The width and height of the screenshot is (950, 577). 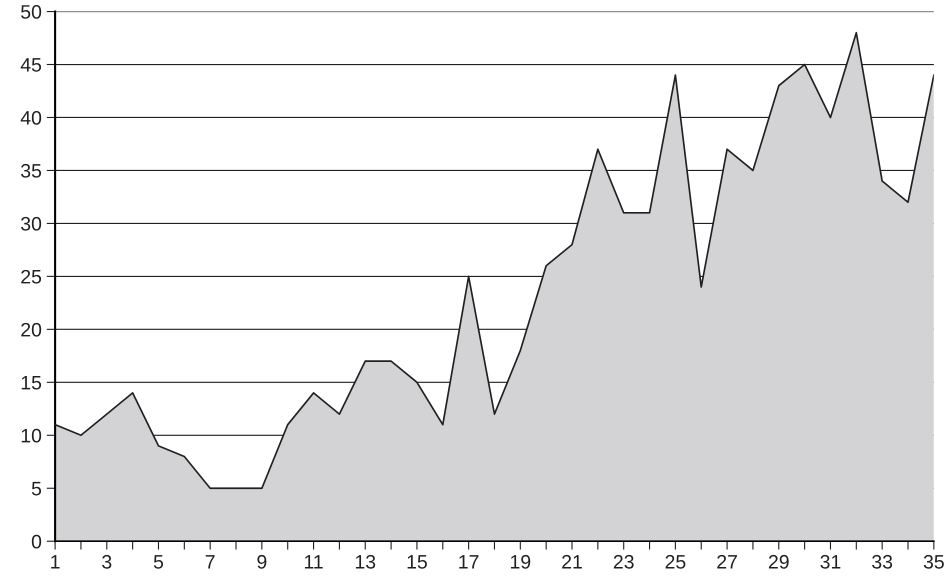 What do you see at coordinates (37, 489) in the screenshot?
I see `y-tick-label: 5` at bounding box center [37, 489].